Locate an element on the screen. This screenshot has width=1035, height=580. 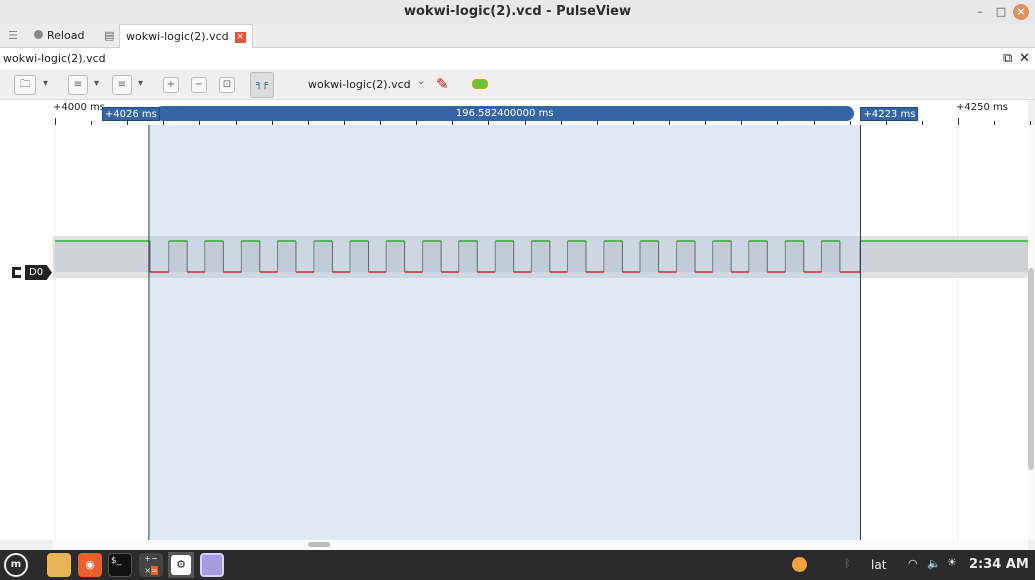
tab-bar: ☰ Reload ▤ wokwi-logic(2).vcd × is located at coordinates (517, 36).